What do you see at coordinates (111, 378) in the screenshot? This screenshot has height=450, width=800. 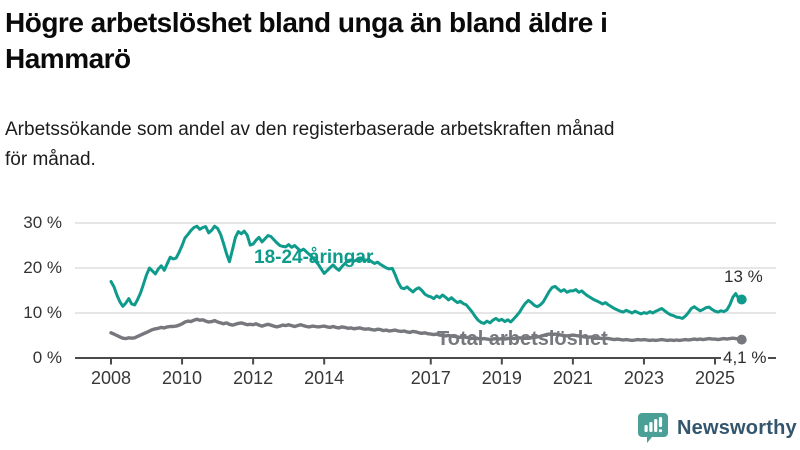 I see `x-tick-label: 2008` at bounding box center [111, 378].